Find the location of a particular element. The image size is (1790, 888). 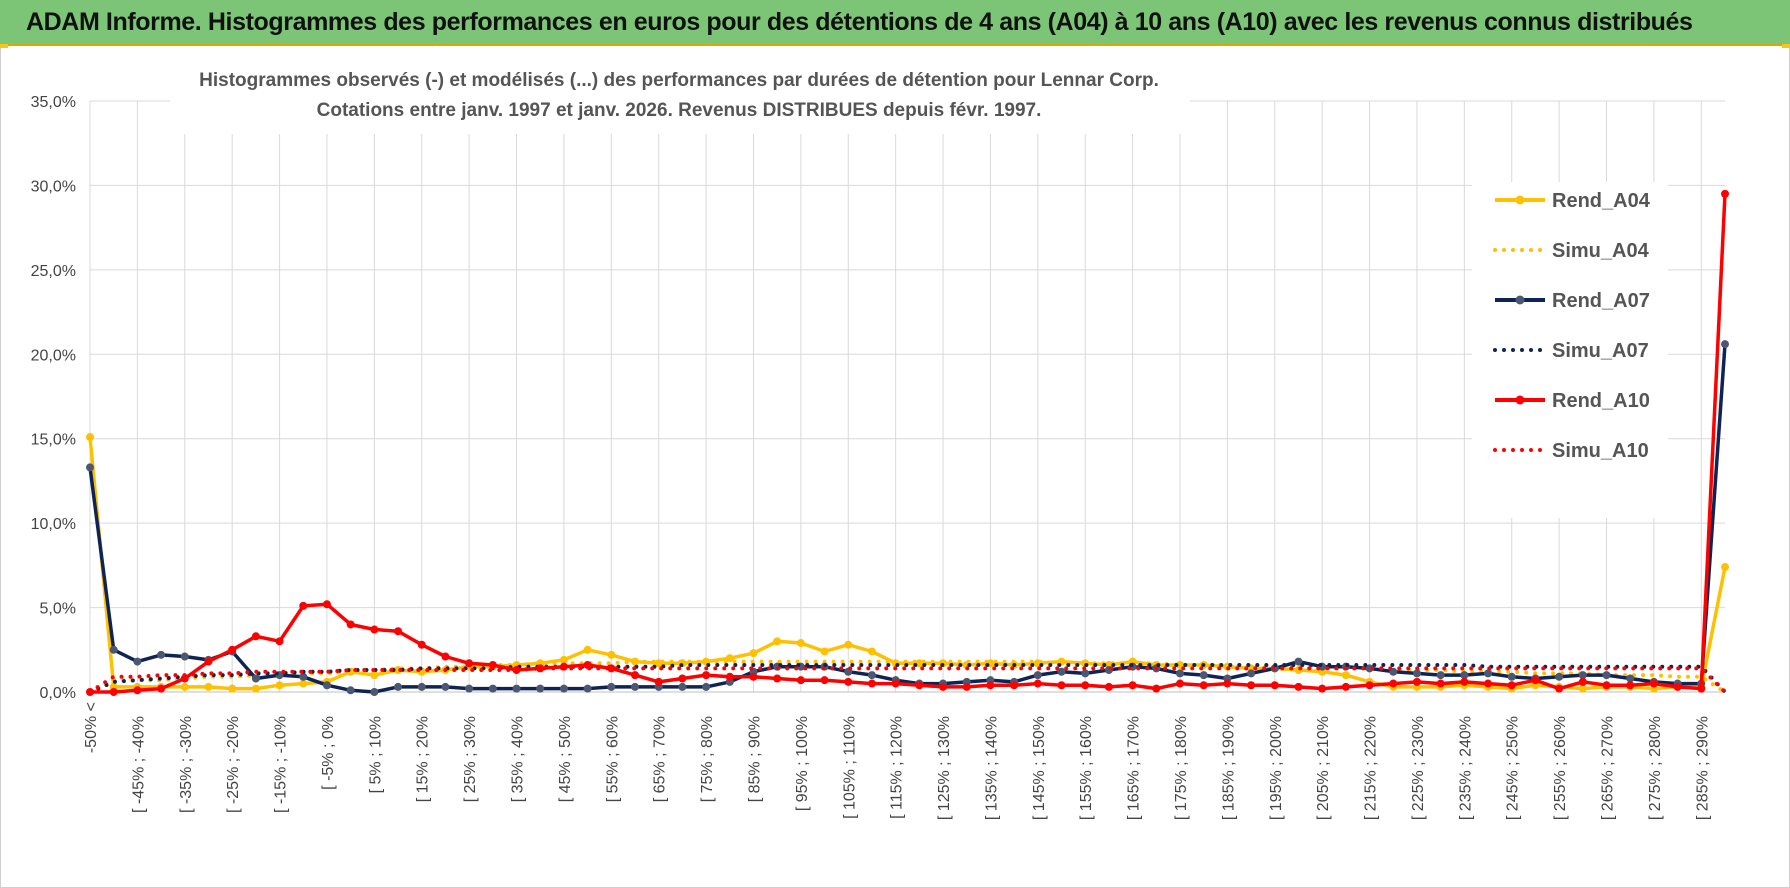

legend-label: Rend_A07 is located at coordinates (1601, 301).